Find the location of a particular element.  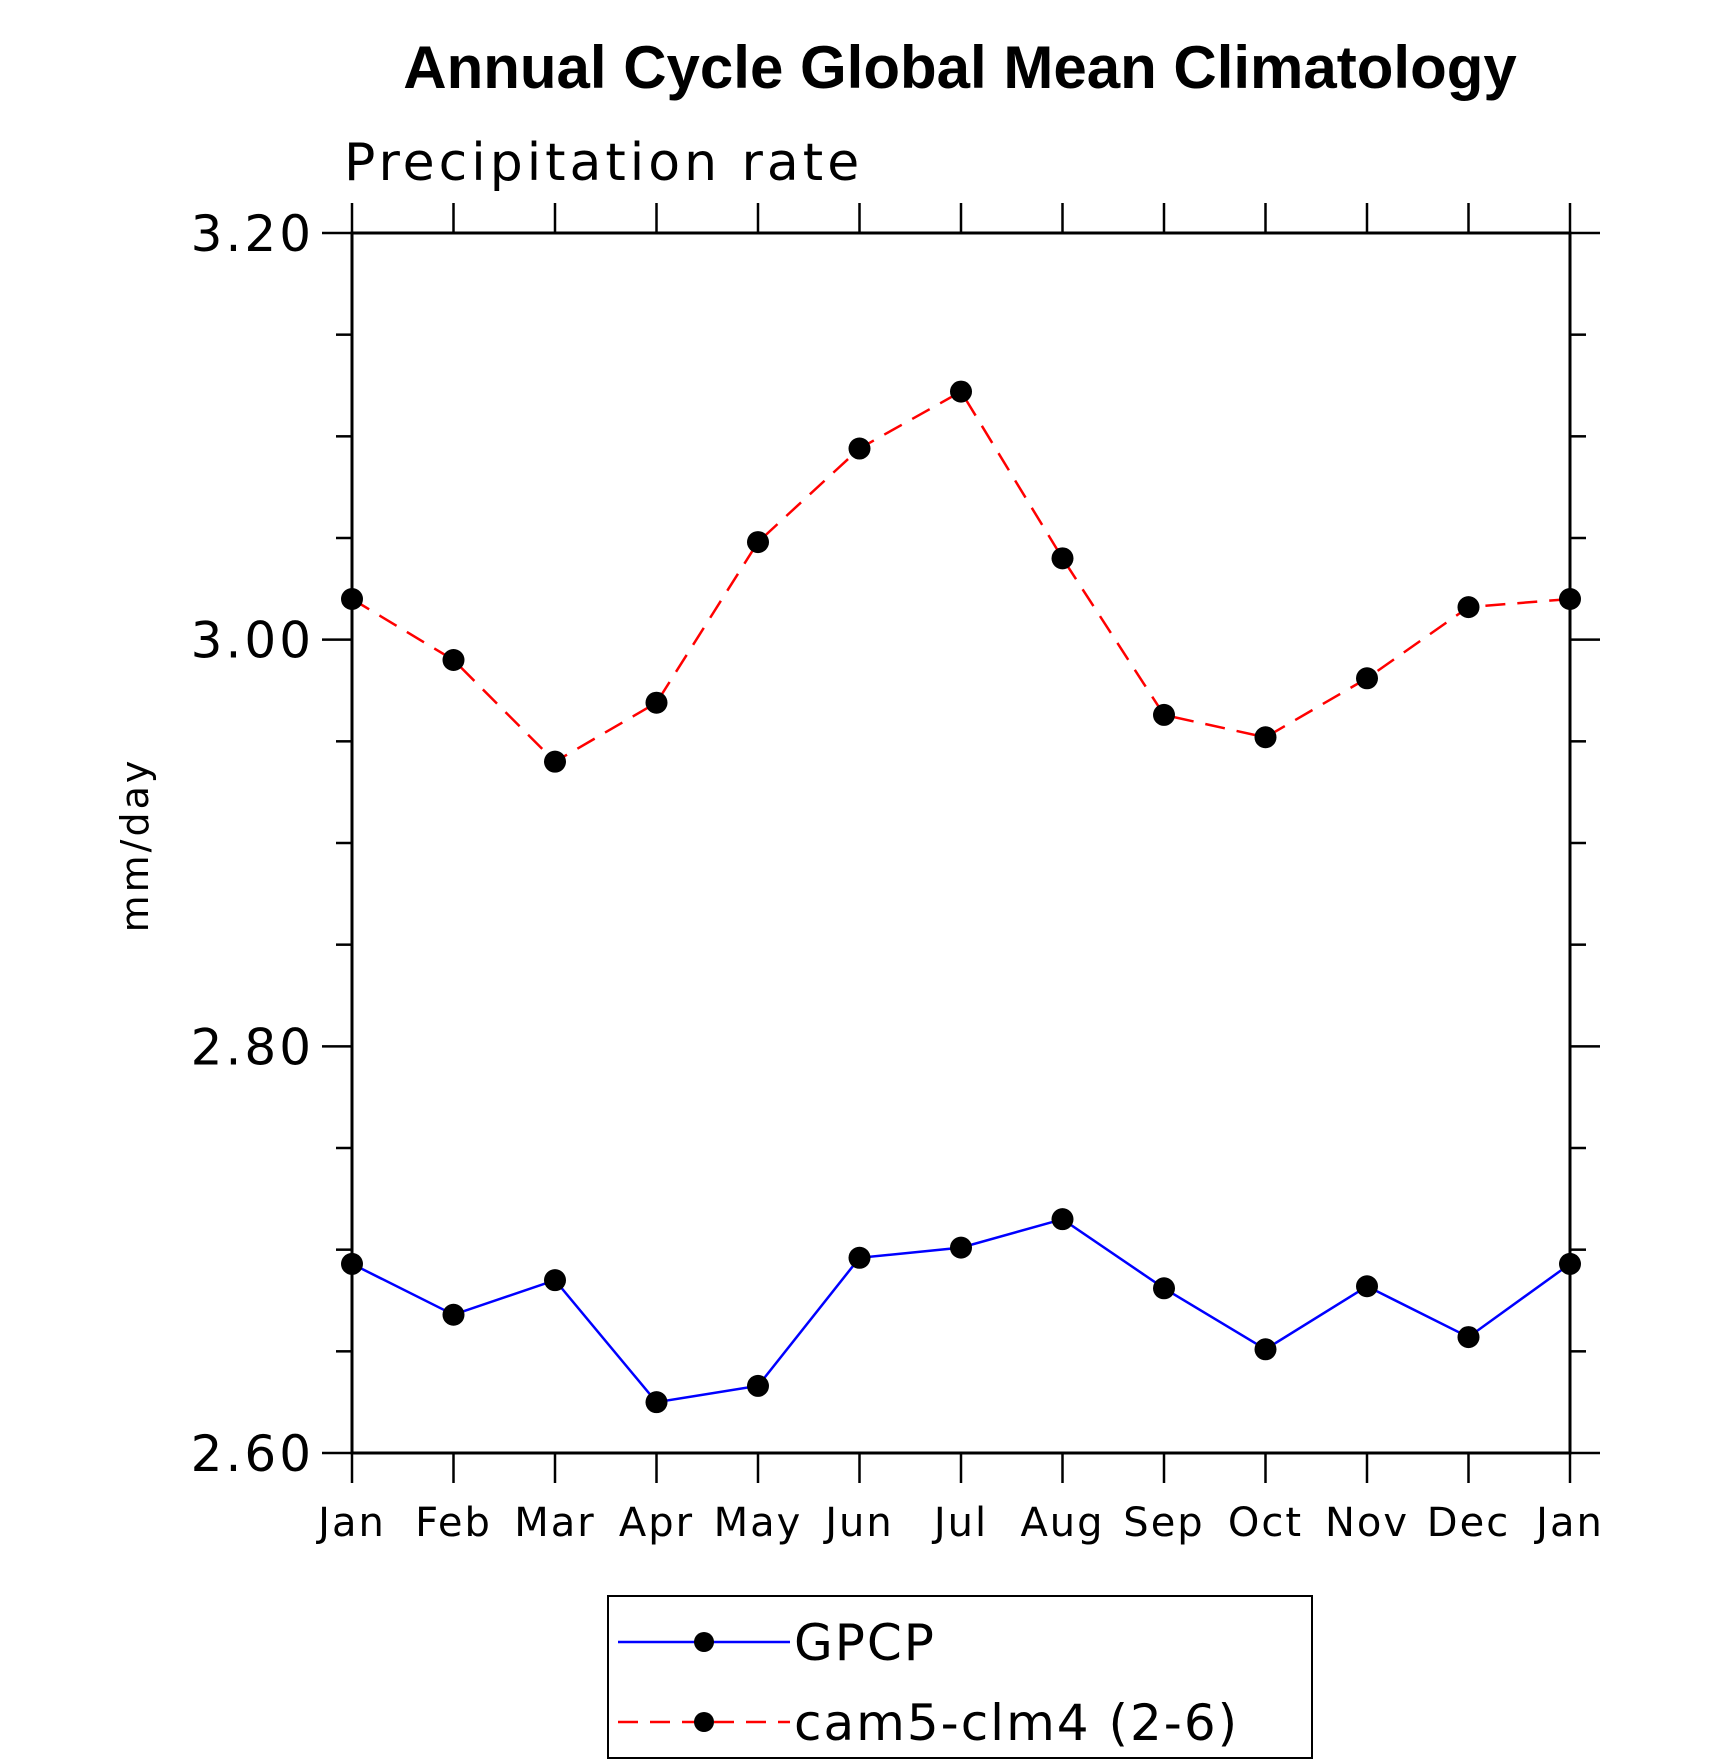

y-tick-labels: 2.60 2.80 3.00 3.20 is located at coordinates (252, 844).